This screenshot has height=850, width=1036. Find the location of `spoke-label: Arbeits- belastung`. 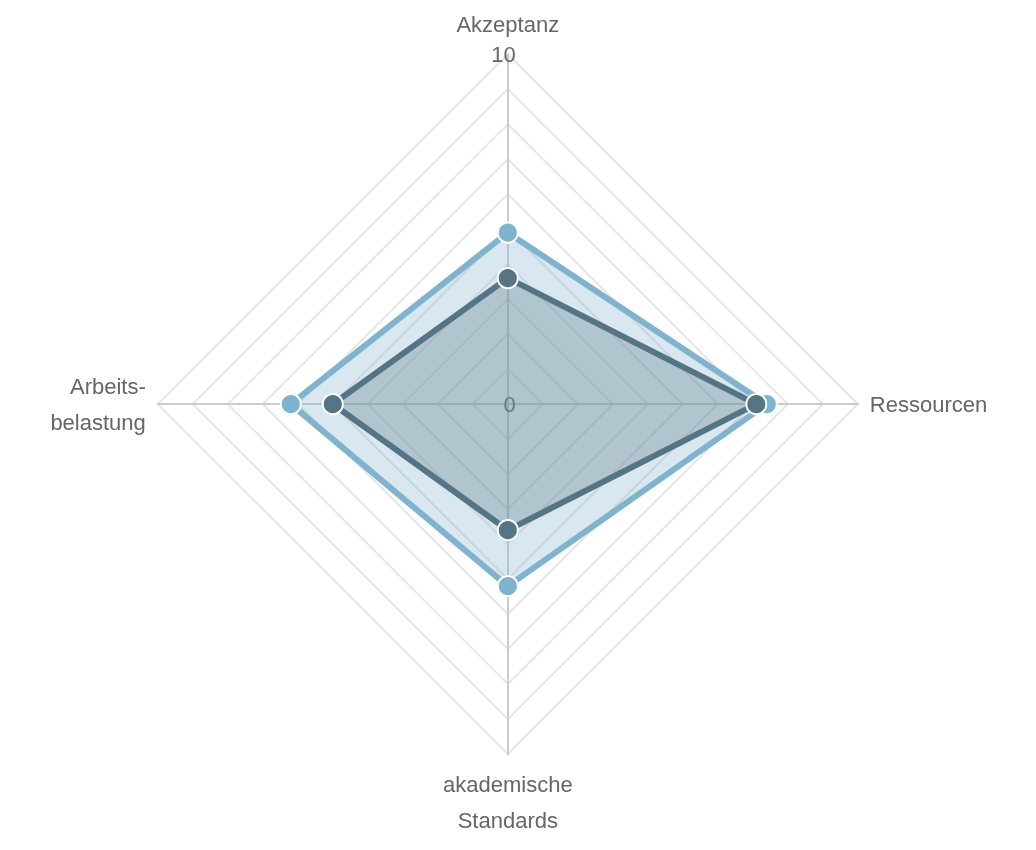

spoke-label: Arbeits- belastung is located at coordinates (98, 404).